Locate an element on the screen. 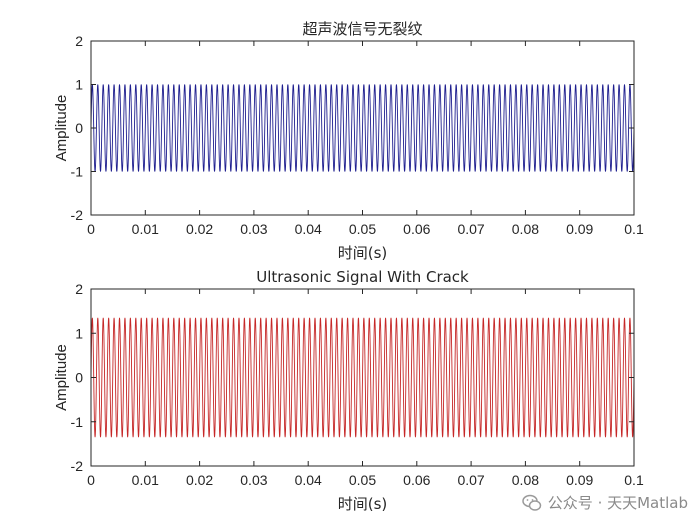 This screenshot has height=525, width=700. chart-title: 超声波信号无裂纹 is located at coordinates (362, 29).